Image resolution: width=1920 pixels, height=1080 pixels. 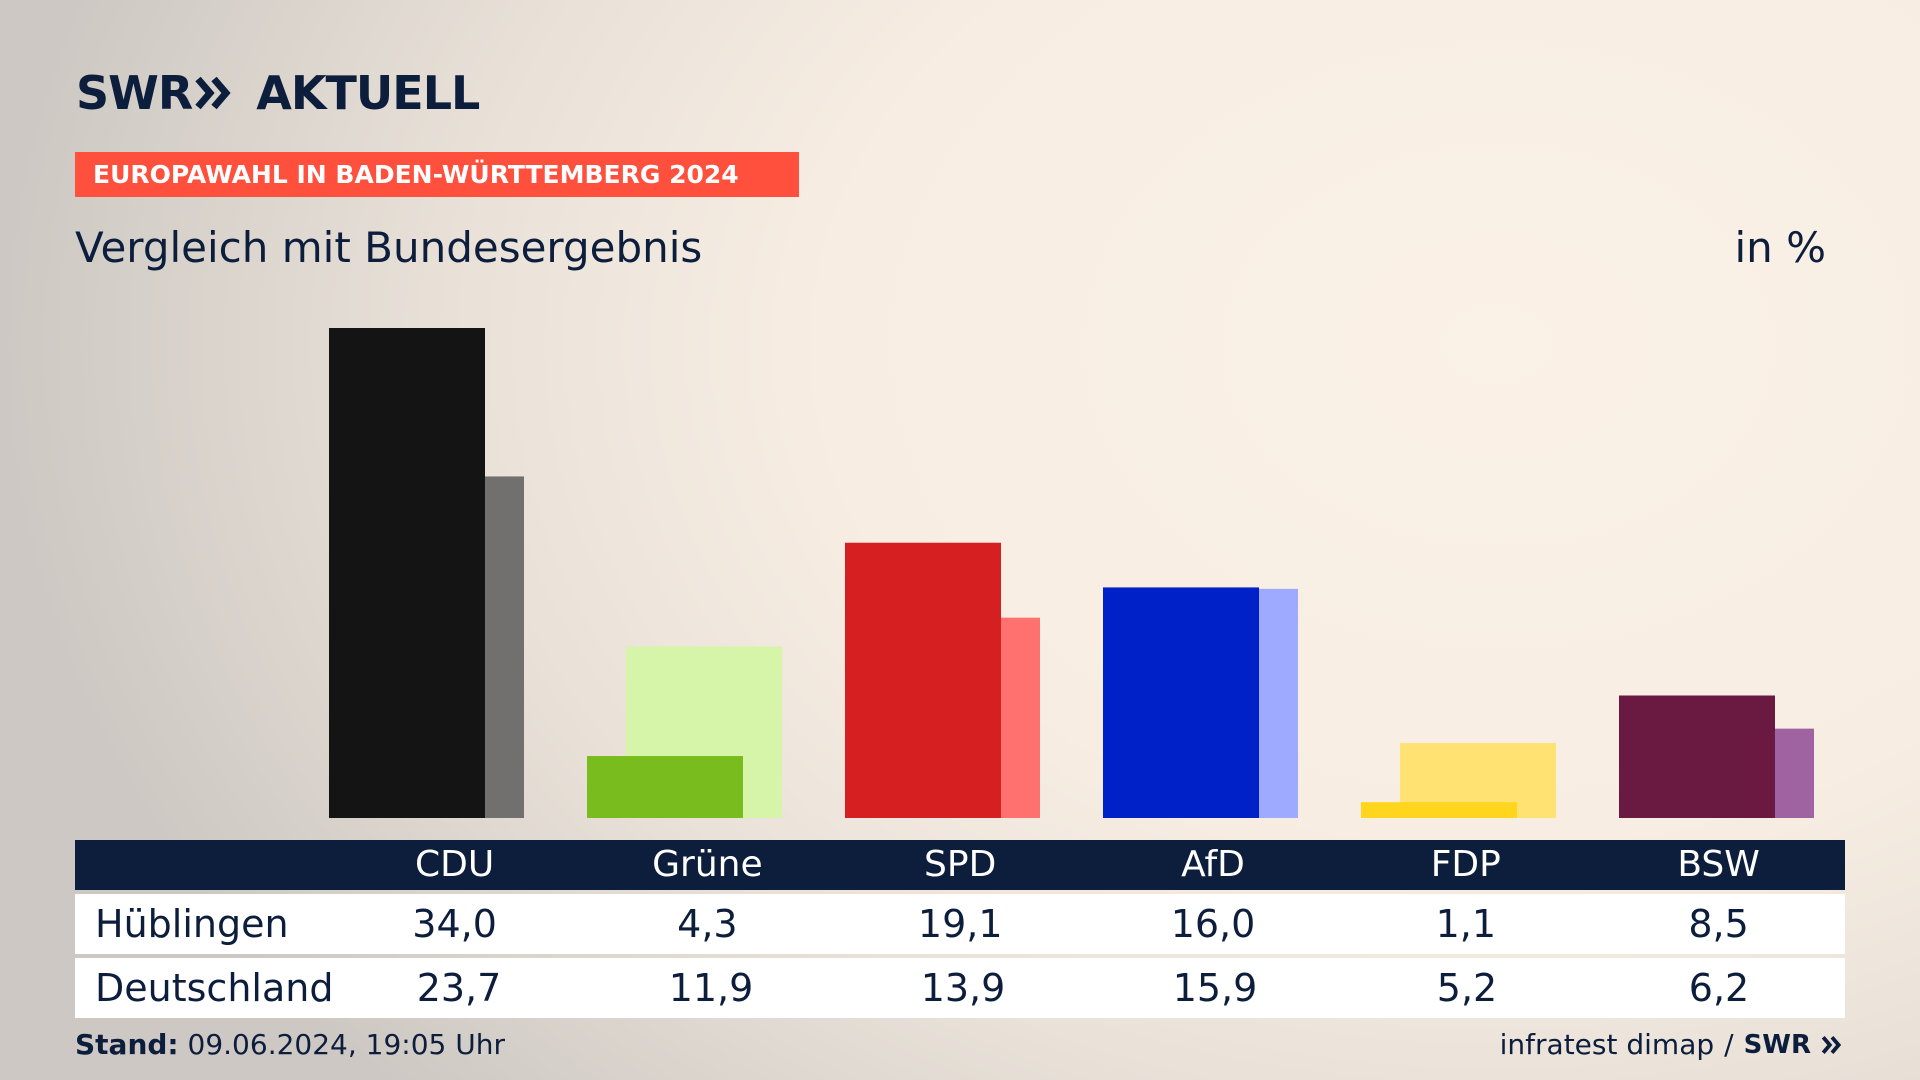 I want to click on national-value-spd: 13,9, so click(x=963, y=988).